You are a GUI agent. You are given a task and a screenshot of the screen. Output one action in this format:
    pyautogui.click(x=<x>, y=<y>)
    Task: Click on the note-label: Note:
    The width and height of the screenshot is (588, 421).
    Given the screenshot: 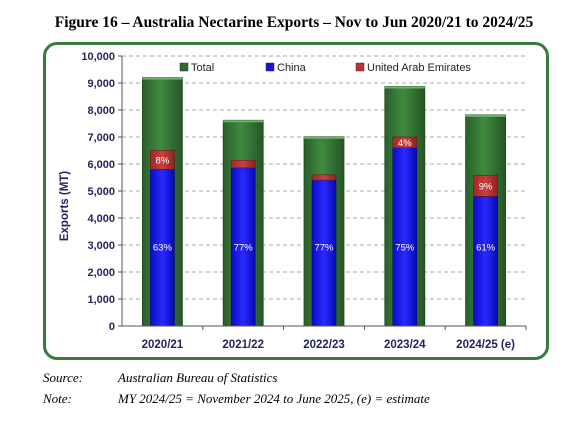 What is the action you would take?
    pyautogui.click(x=57, y=398)
    